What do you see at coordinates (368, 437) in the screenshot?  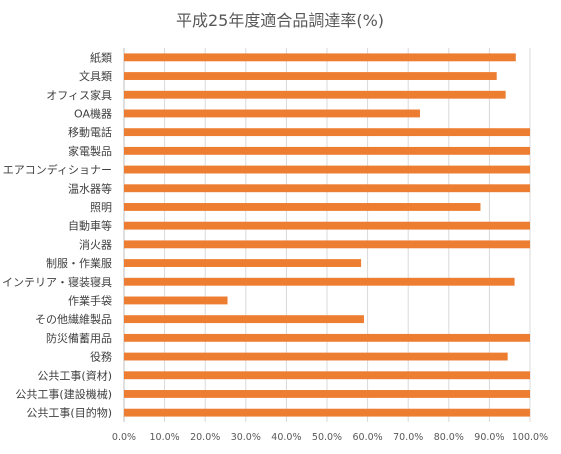 I see `x-tick-label: 60.0%` at bounding box center [368, 437].